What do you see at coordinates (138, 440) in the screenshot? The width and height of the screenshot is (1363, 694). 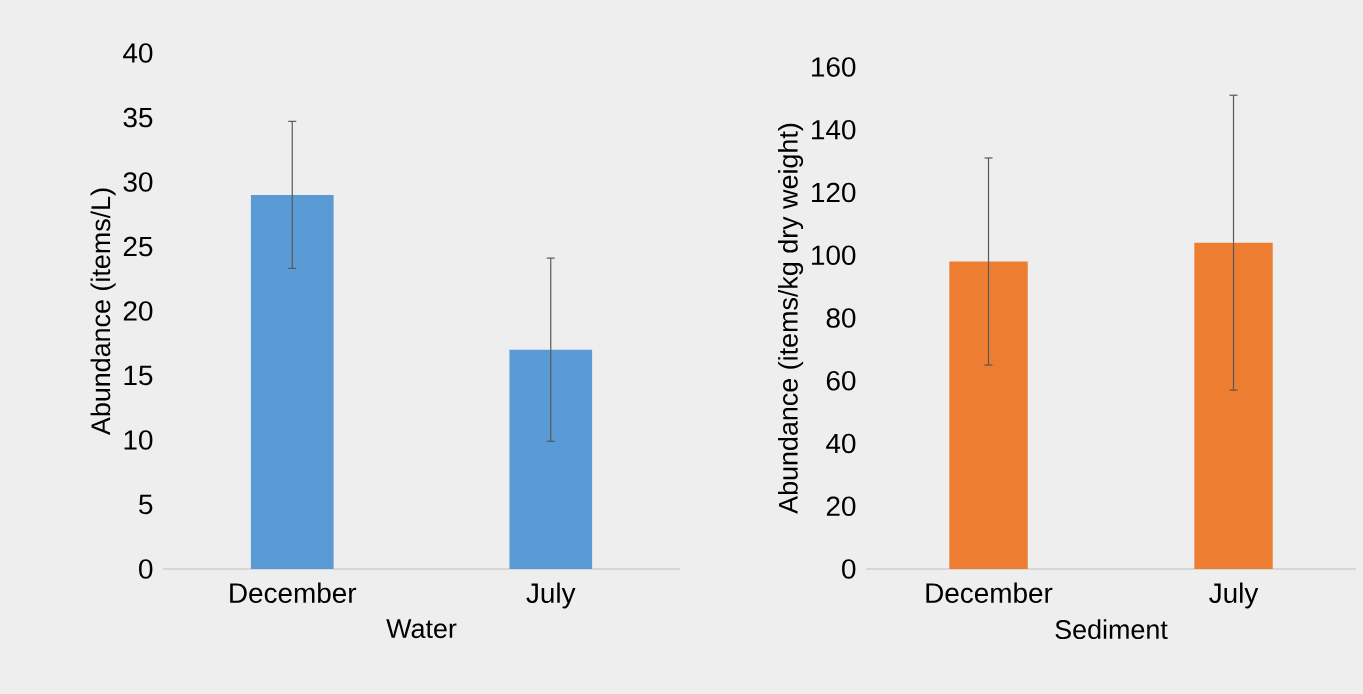 I see `y-tick-label: 10` at bounding box center [138, 440].